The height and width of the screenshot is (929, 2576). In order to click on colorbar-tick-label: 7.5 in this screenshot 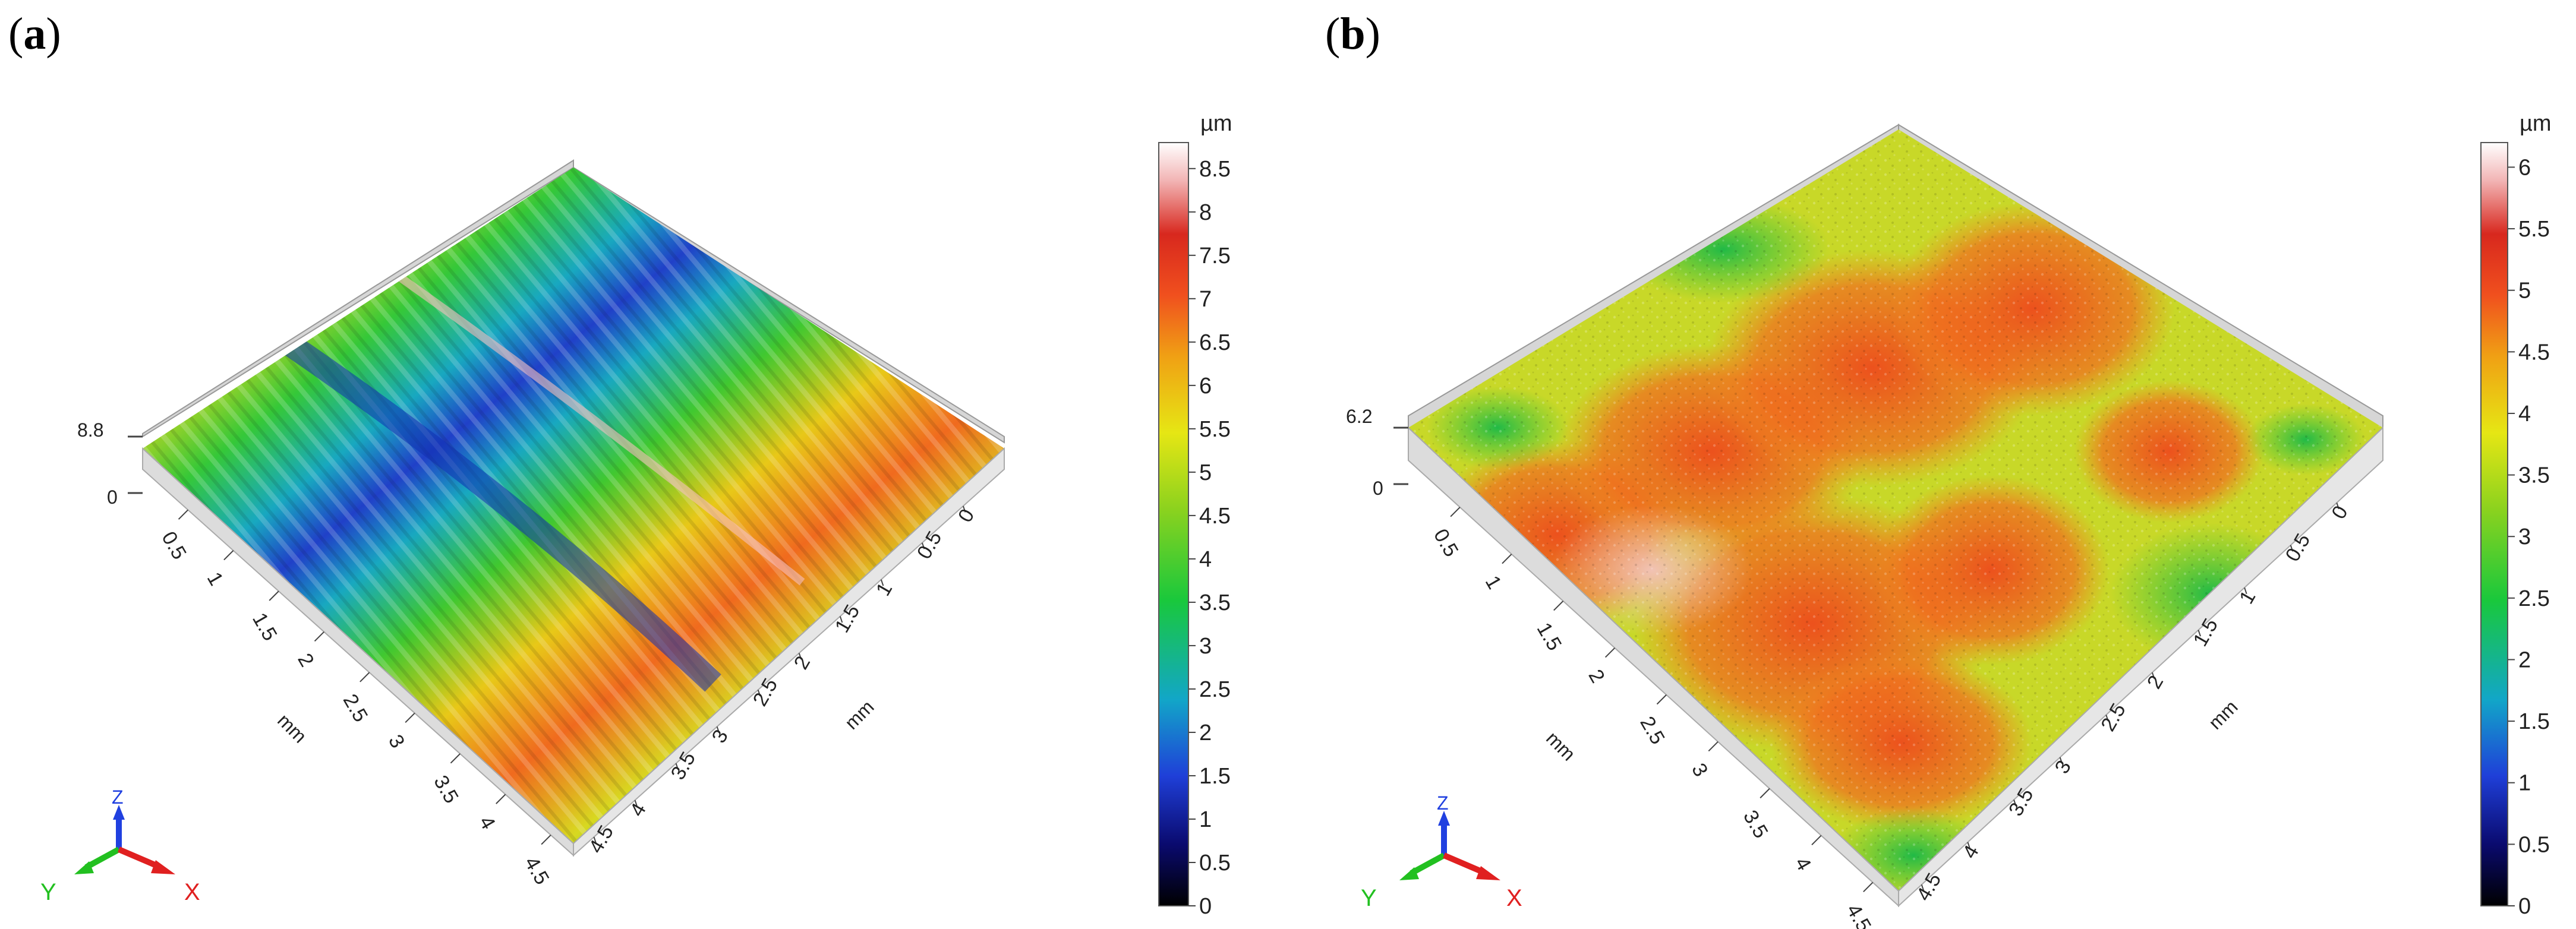, I will do `click(1215, 256)`.